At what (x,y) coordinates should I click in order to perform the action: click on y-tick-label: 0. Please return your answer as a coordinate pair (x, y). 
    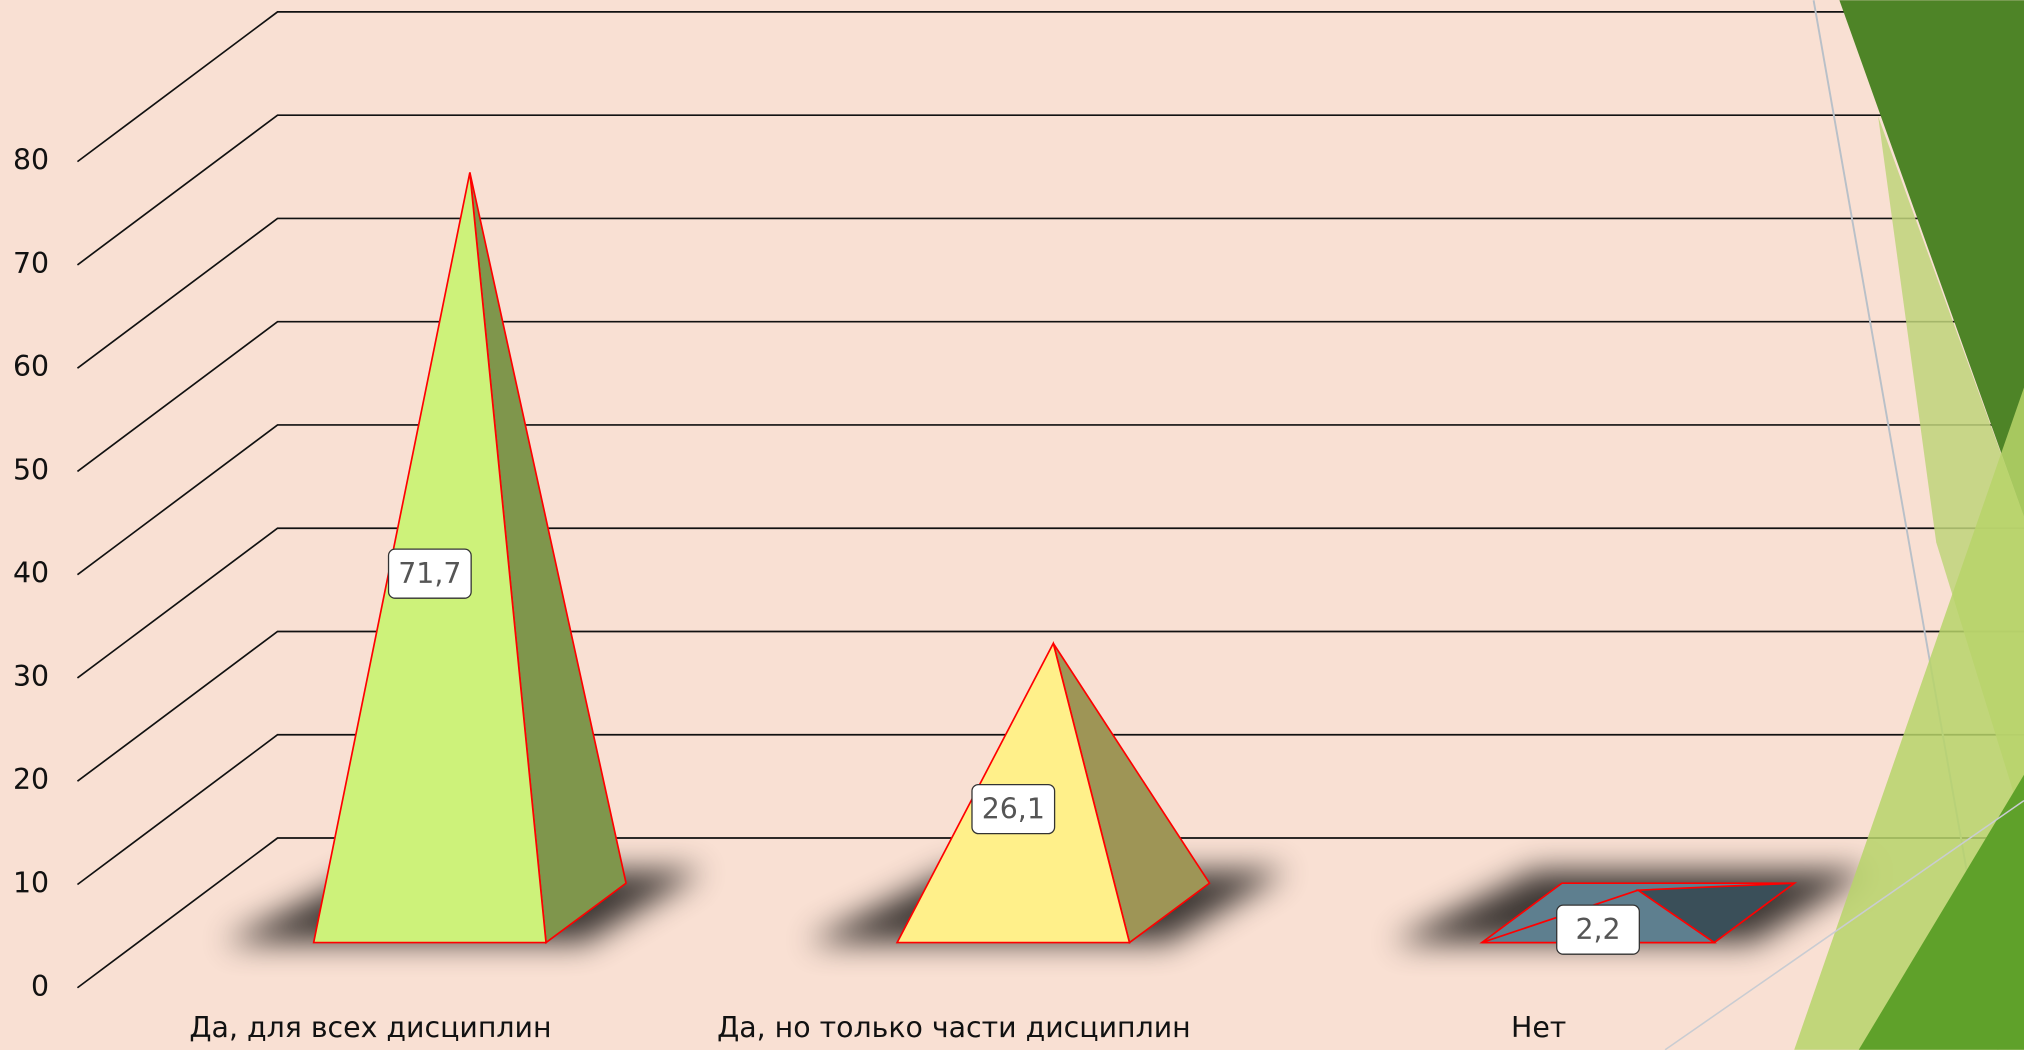
    Looking at the image, I should click on (40, 986).